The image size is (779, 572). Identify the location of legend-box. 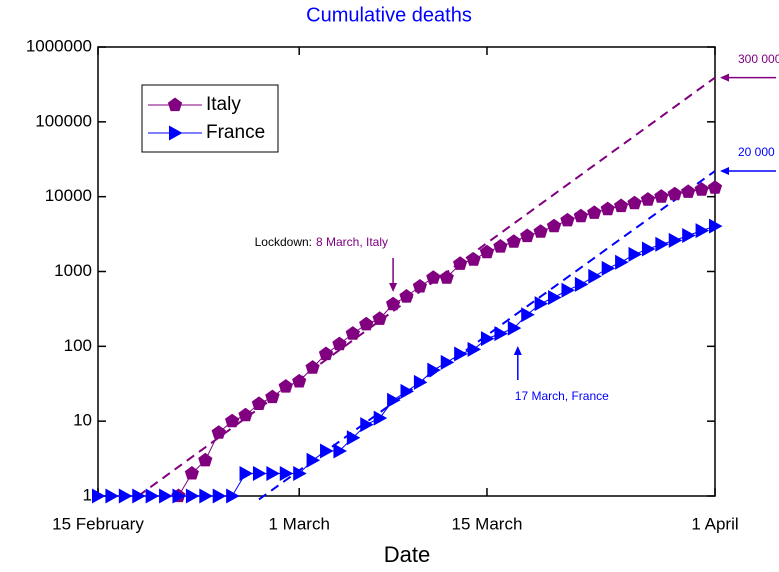
(210, 118).